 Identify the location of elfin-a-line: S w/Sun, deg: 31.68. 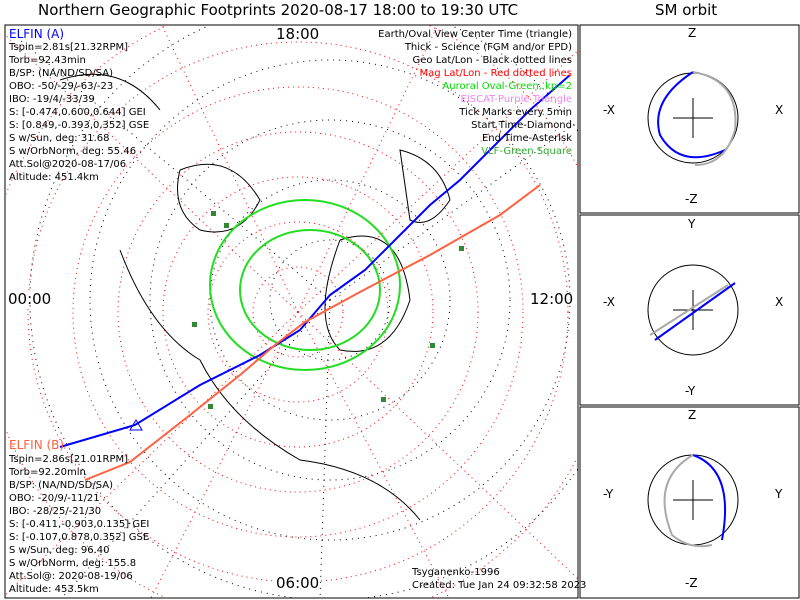
(59, 138).